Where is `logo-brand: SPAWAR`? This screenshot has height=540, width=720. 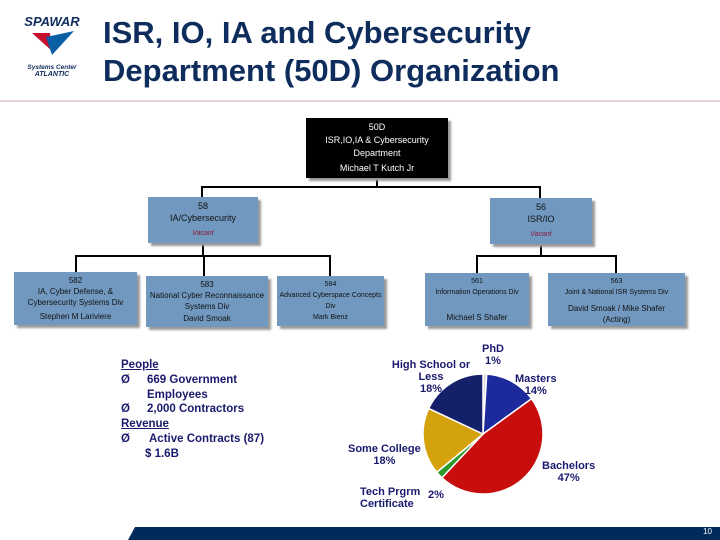 logo-brand: SPAWAR is located at coordinates (52, 21).